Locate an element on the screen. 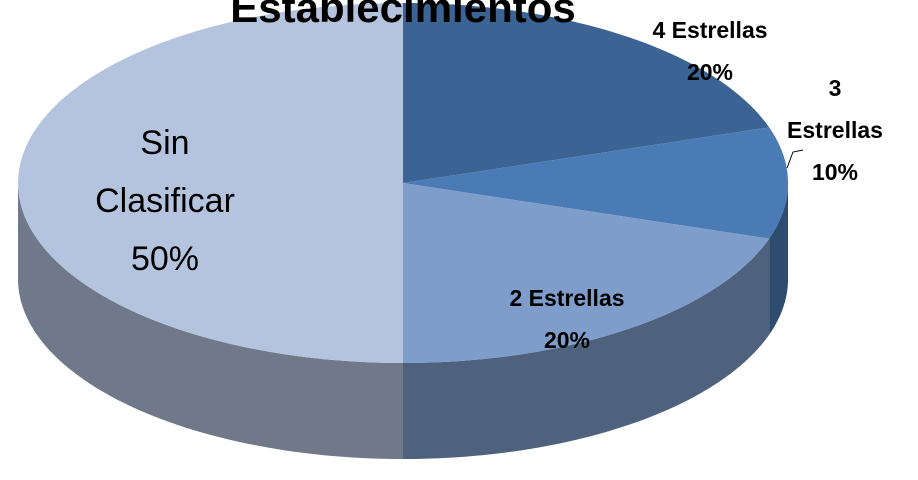  value-label: 10% is located at coordinates (835, 172).